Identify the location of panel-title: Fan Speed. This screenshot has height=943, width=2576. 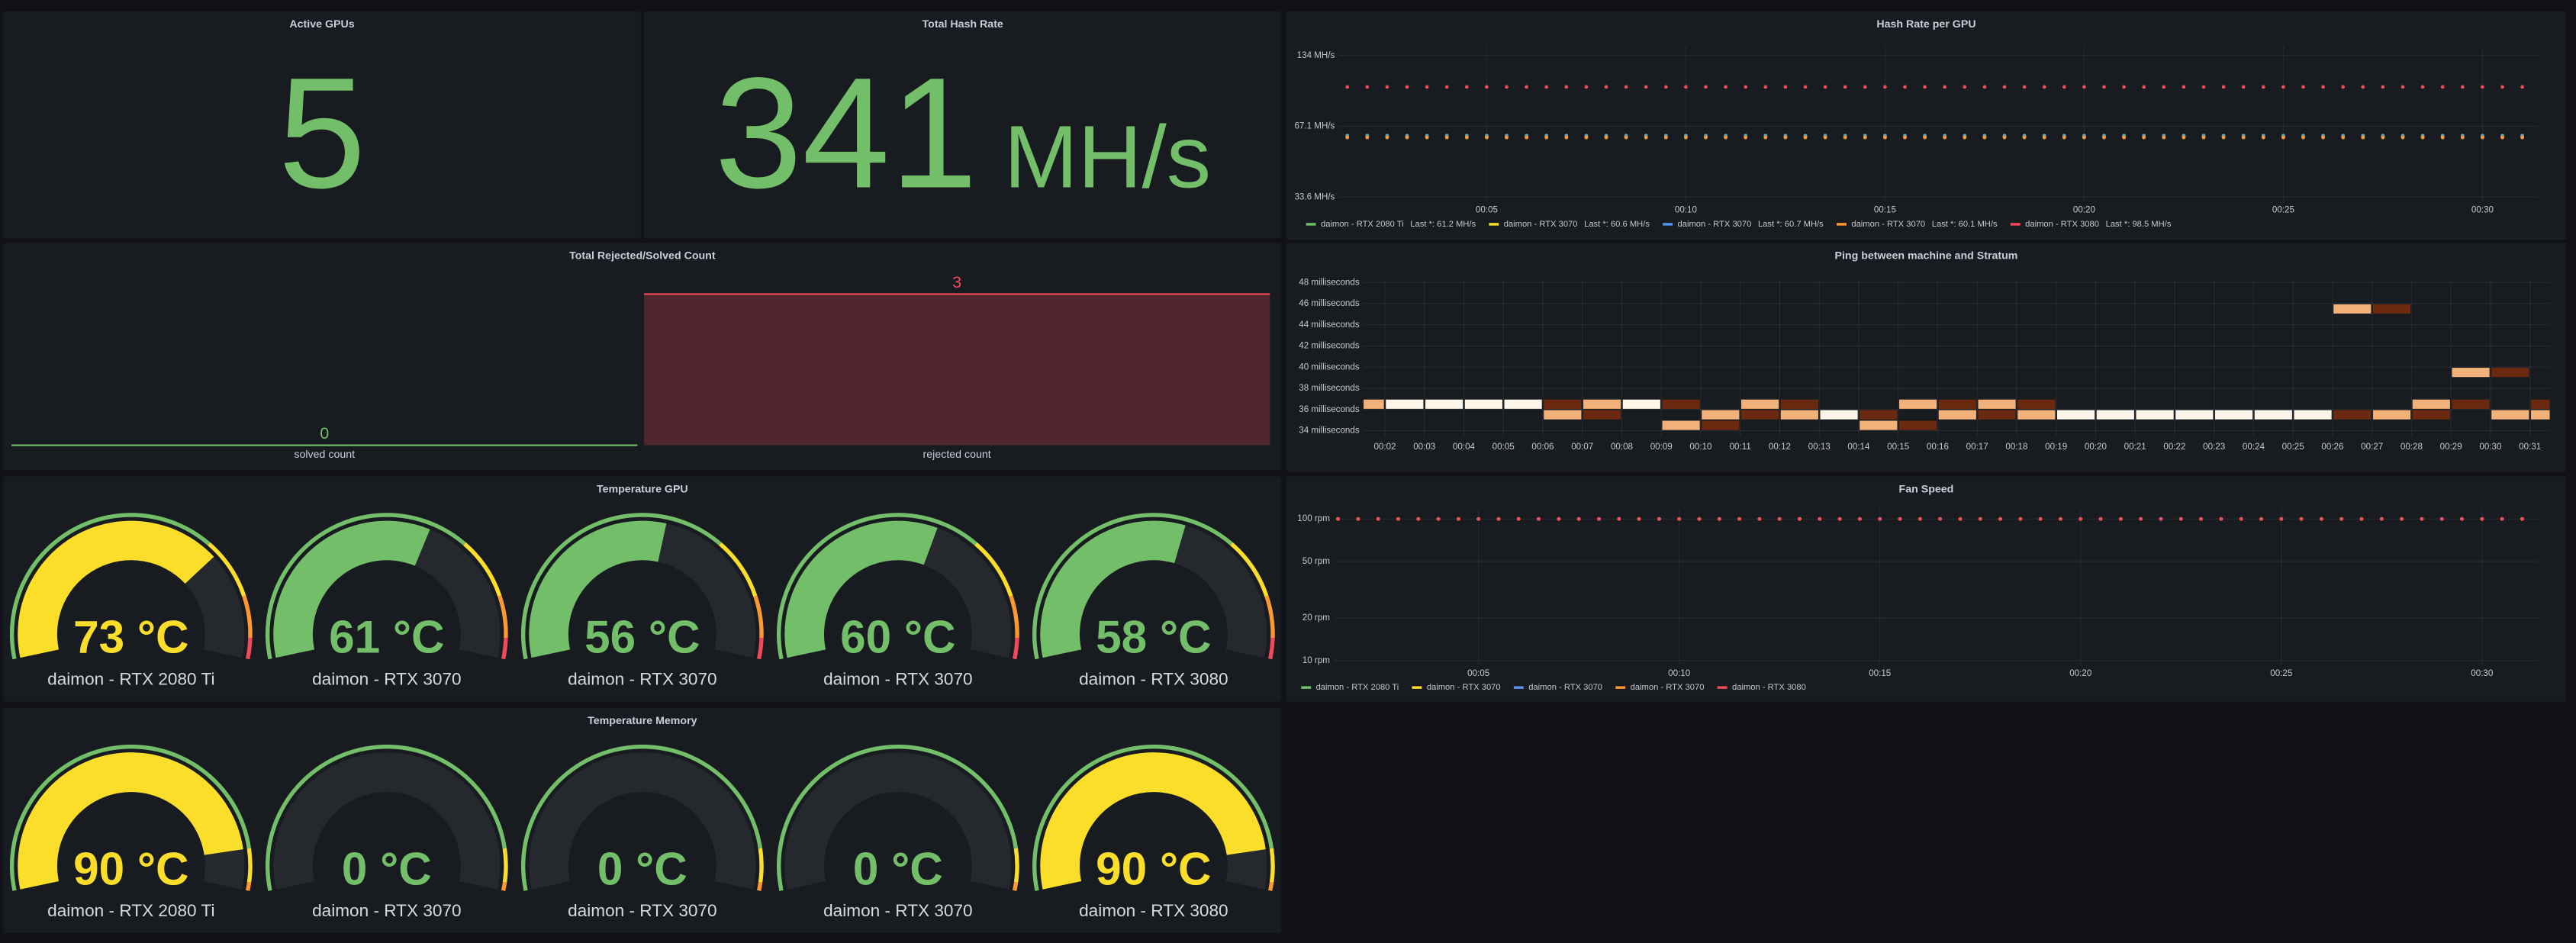
(1926, 489).